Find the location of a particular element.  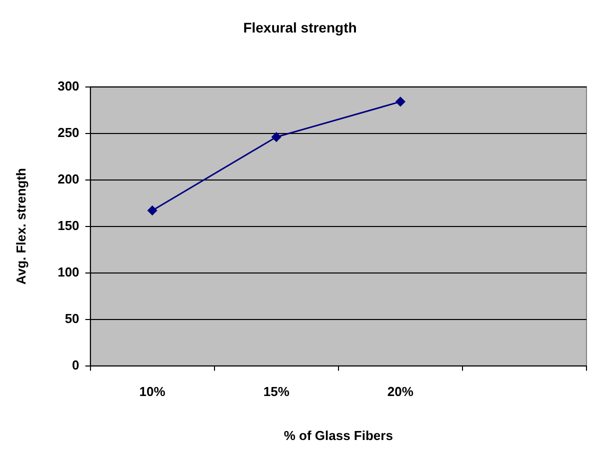

y-tick-label: 250 is located at coordinates (69, 132).